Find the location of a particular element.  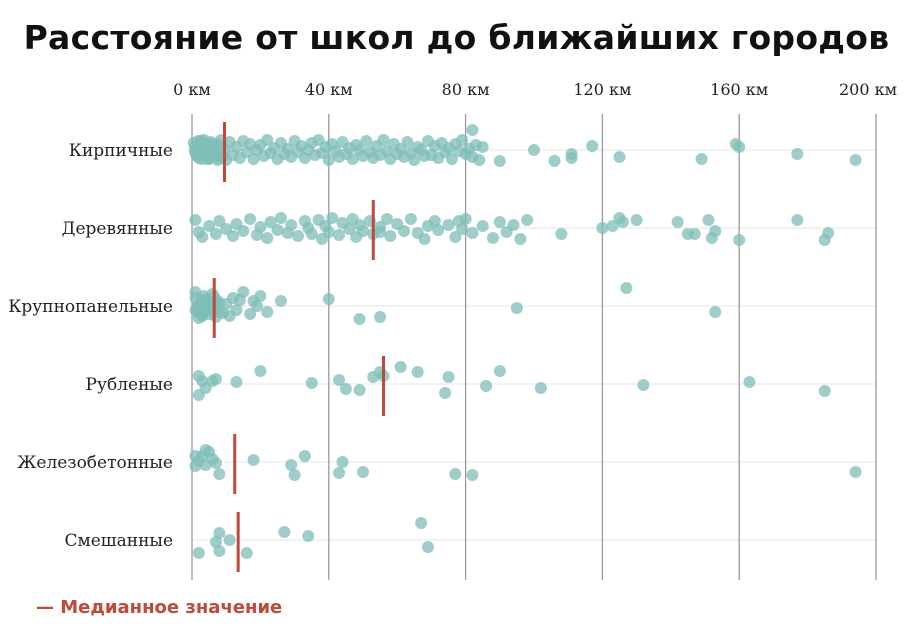

category-label: Деревянные is located at coordinates (117, 229).